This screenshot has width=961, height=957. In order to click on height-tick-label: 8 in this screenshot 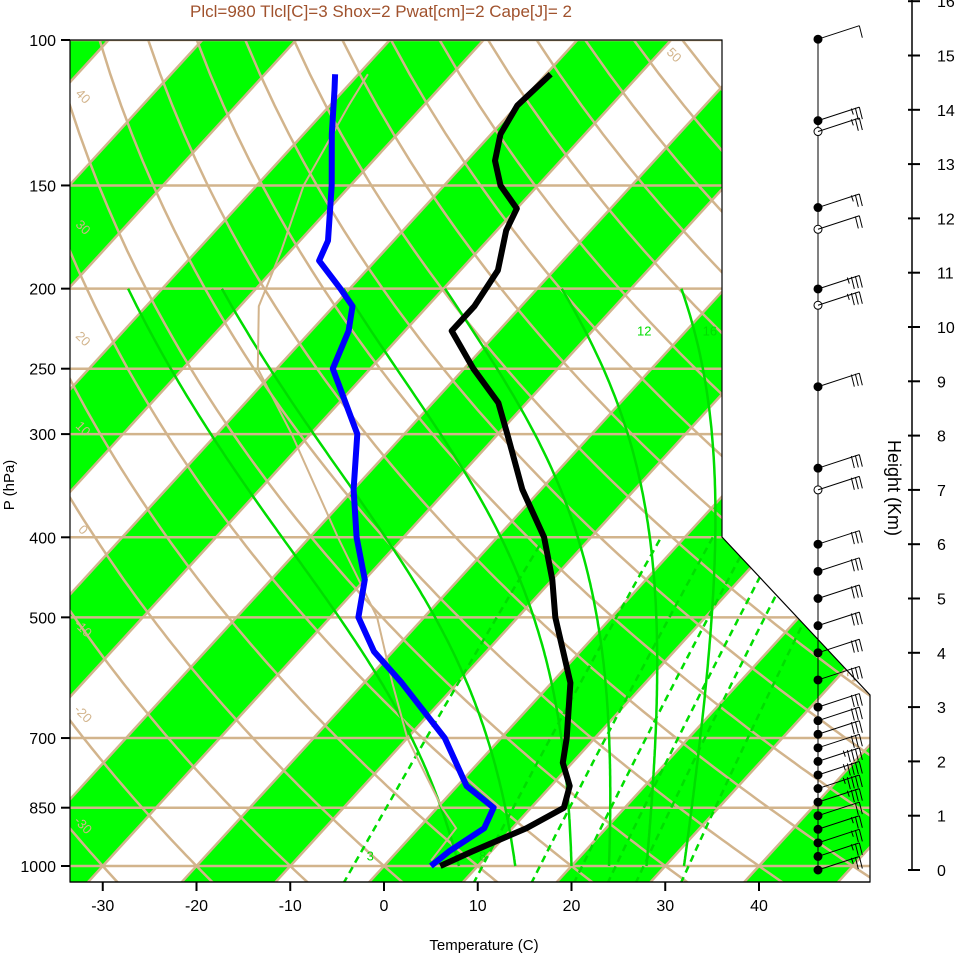, I will do `click(941, 437)`.